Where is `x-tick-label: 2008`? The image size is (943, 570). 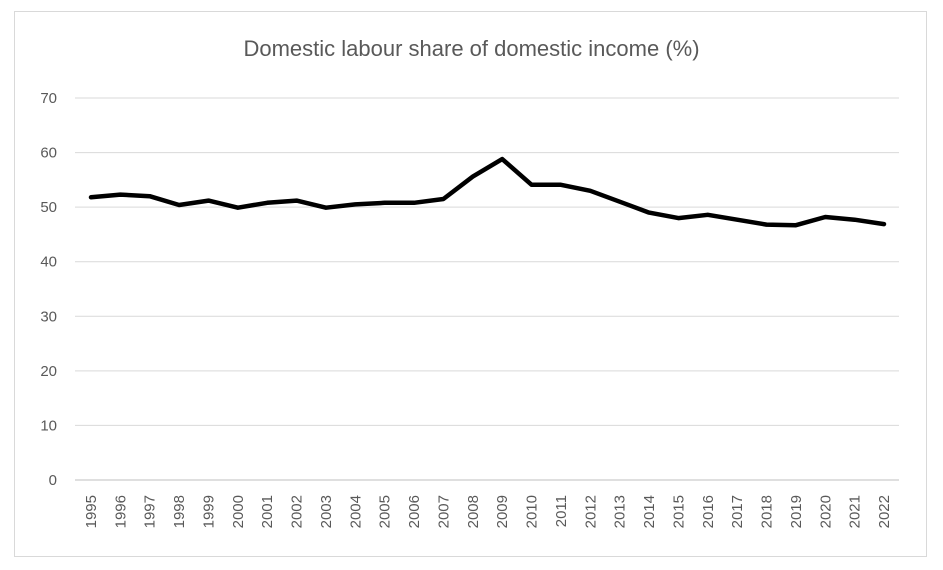 x-tick-label: 2008 is located at coordinates (473, 511).